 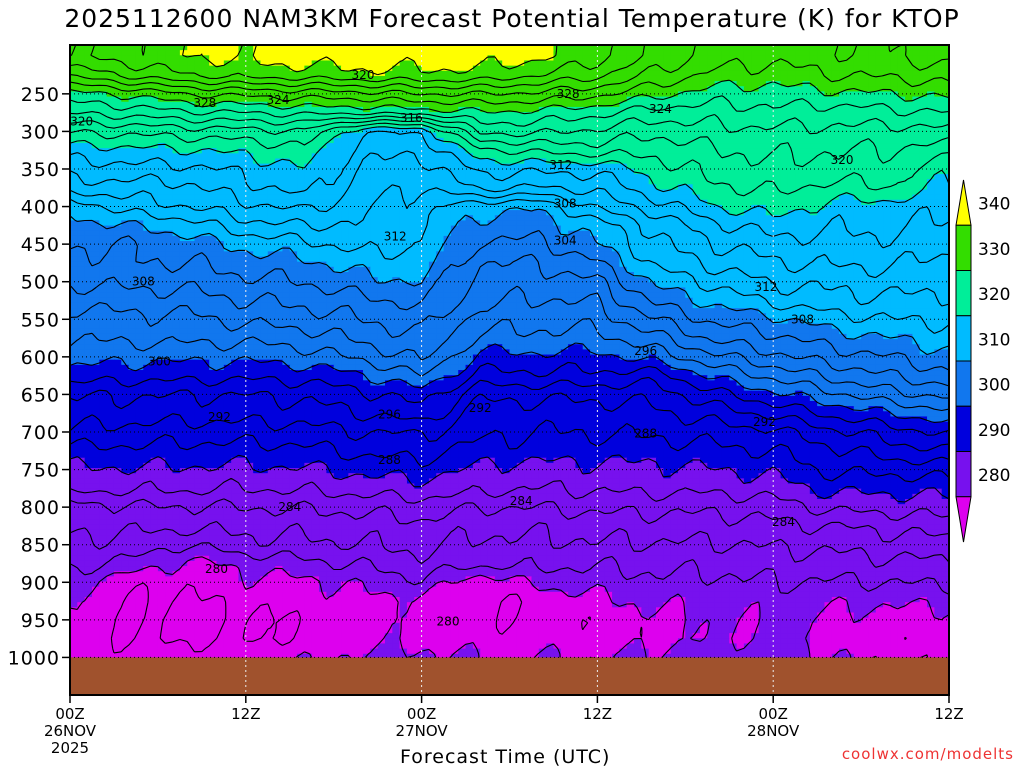 What do you see at coordinates (783, 522) in the screenshot?
I see `contour-label-25: 284` at bounding box center [783, 522].